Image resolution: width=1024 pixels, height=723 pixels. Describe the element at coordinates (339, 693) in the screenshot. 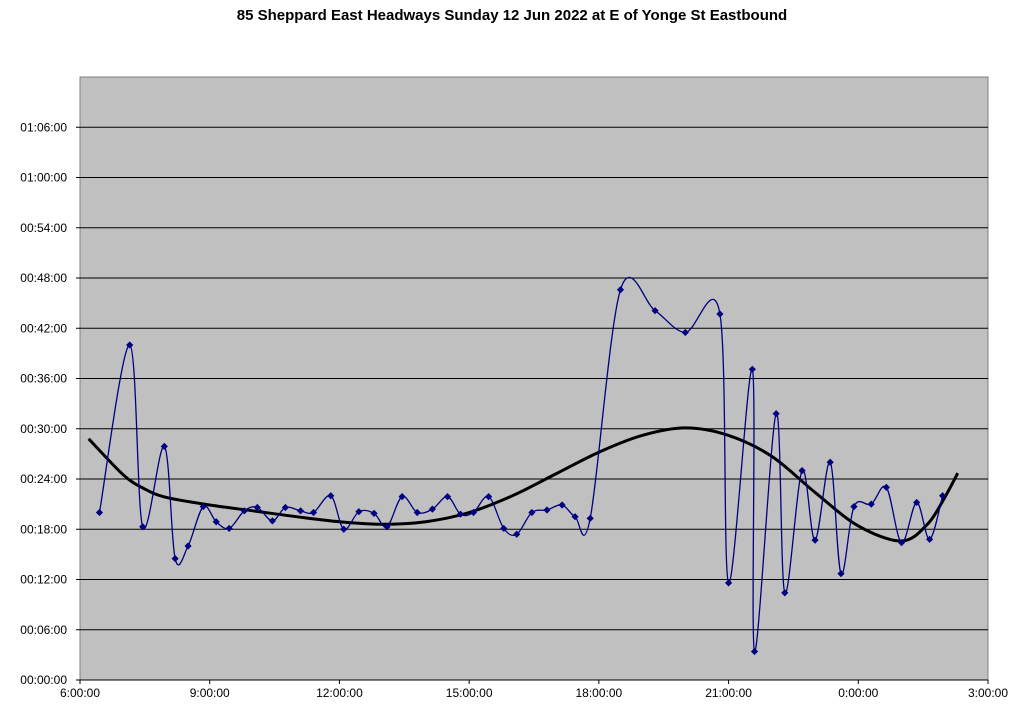

I see `x-tick-label: 12:00:00` at that location.